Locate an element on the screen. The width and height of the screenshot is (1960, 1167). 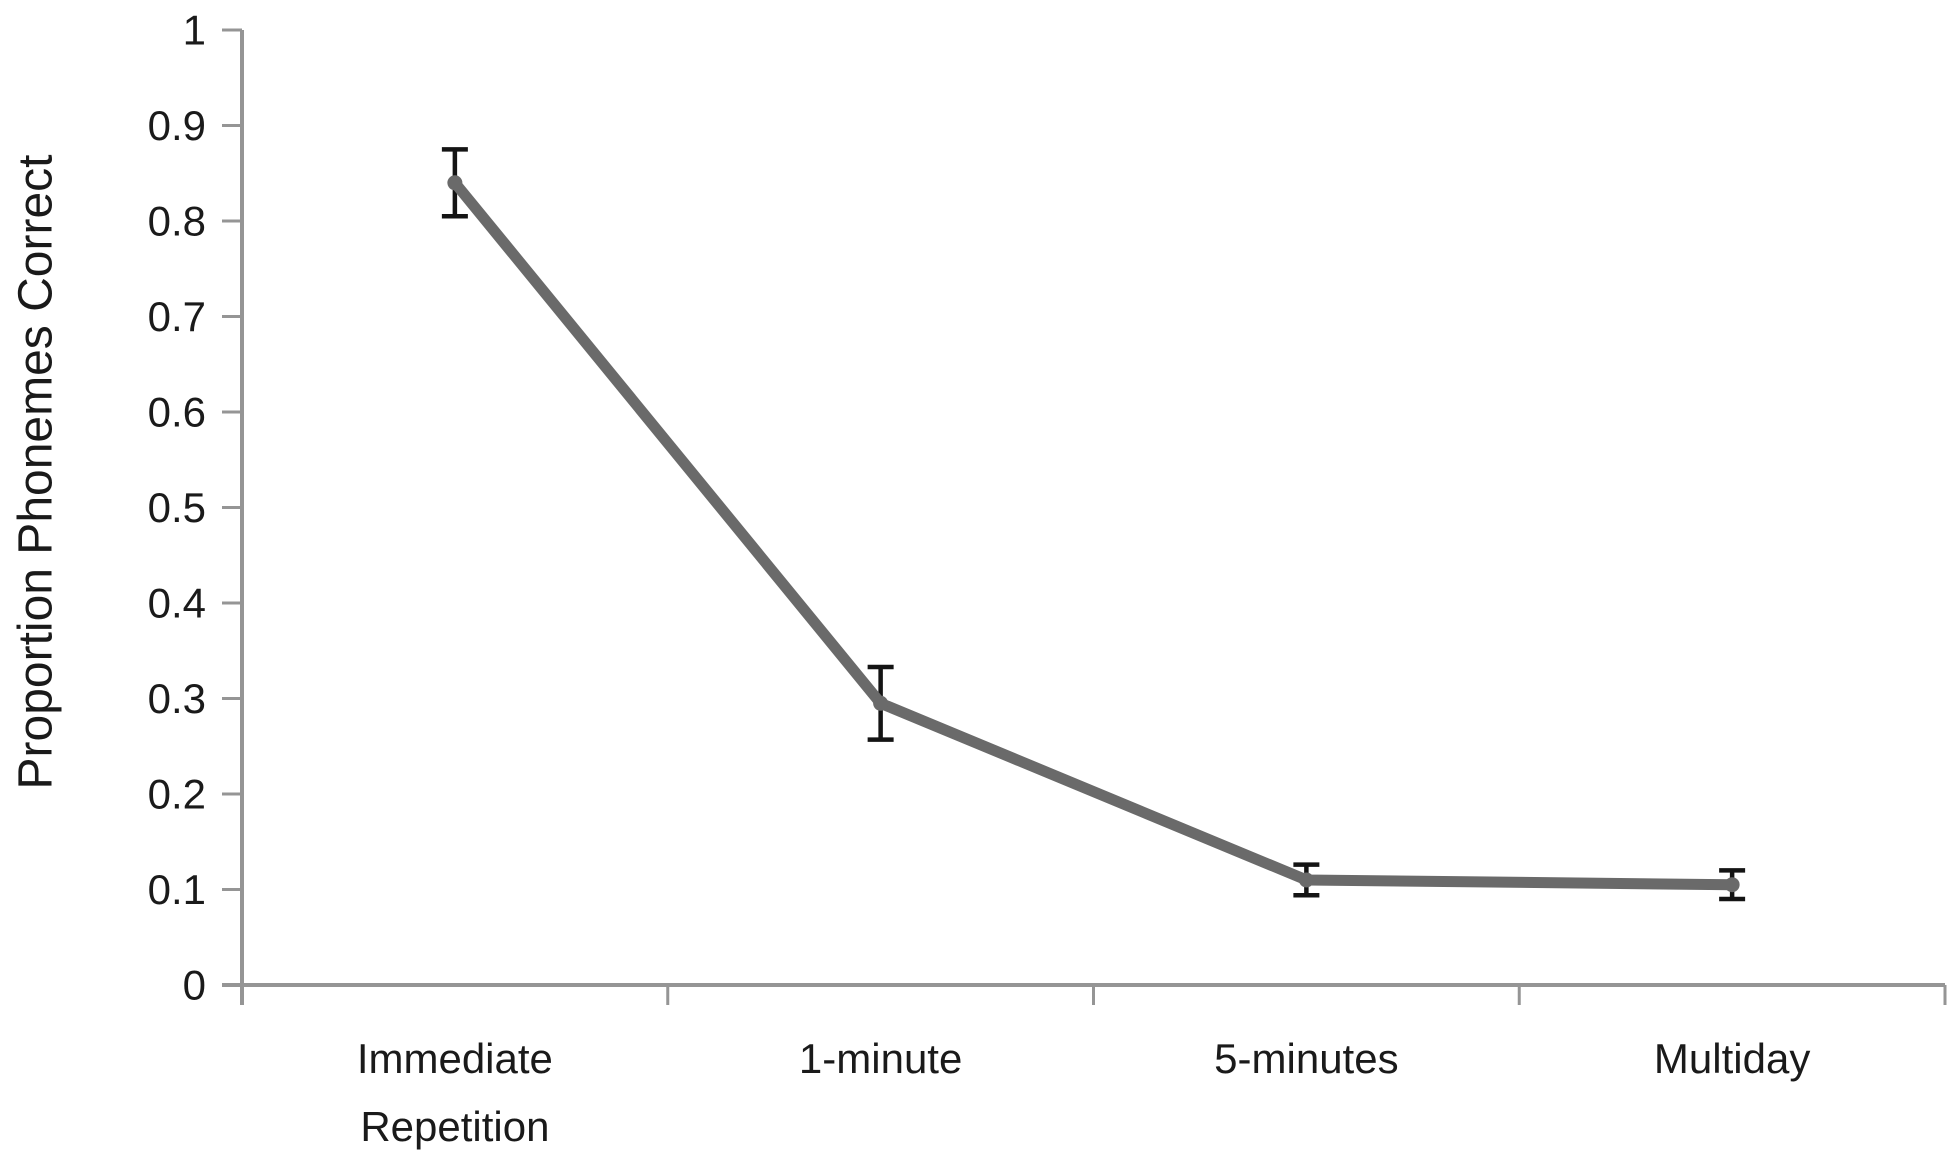
x-category-label: Multiday is located at coordinates (1732, 1058).